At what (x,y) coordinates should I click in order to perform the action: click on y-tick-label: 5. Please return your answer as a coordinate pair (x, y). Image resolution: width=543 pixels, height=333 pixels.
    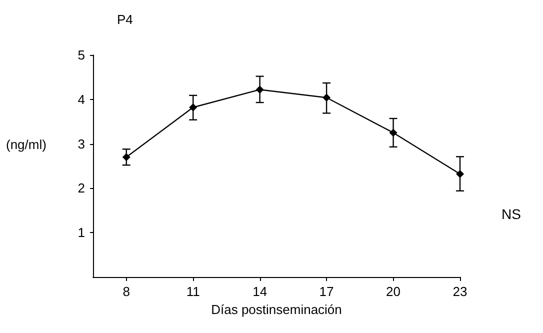
    Looking at the image, I should click on (81, 55).